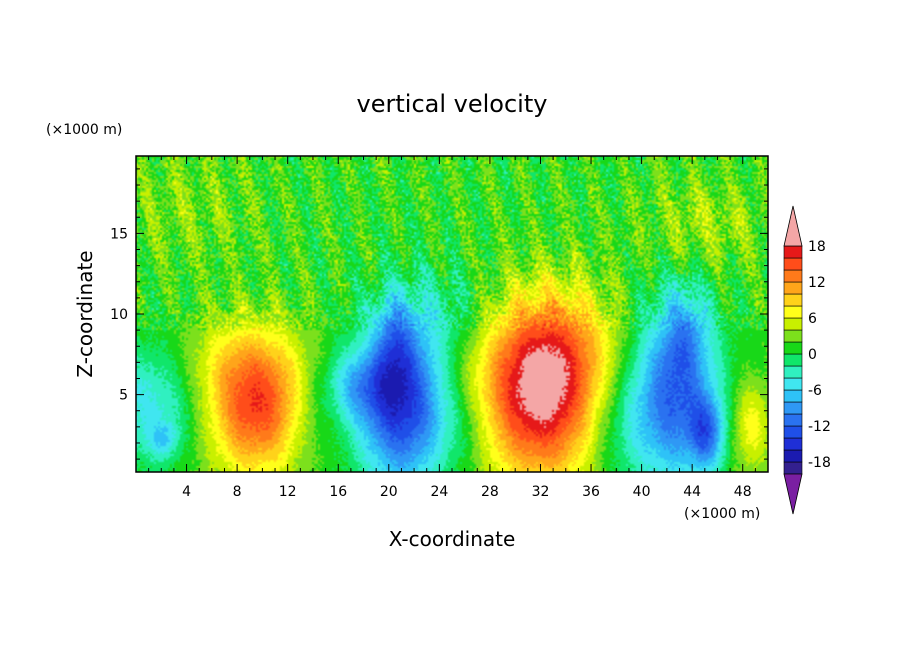 Image resolution: width=904 pixels, height=654 pixels. What do you see at coordinates (817, 283) in the screenshot?
I see `colorbar-tick-label: 12` at bounding box center [817, 283].